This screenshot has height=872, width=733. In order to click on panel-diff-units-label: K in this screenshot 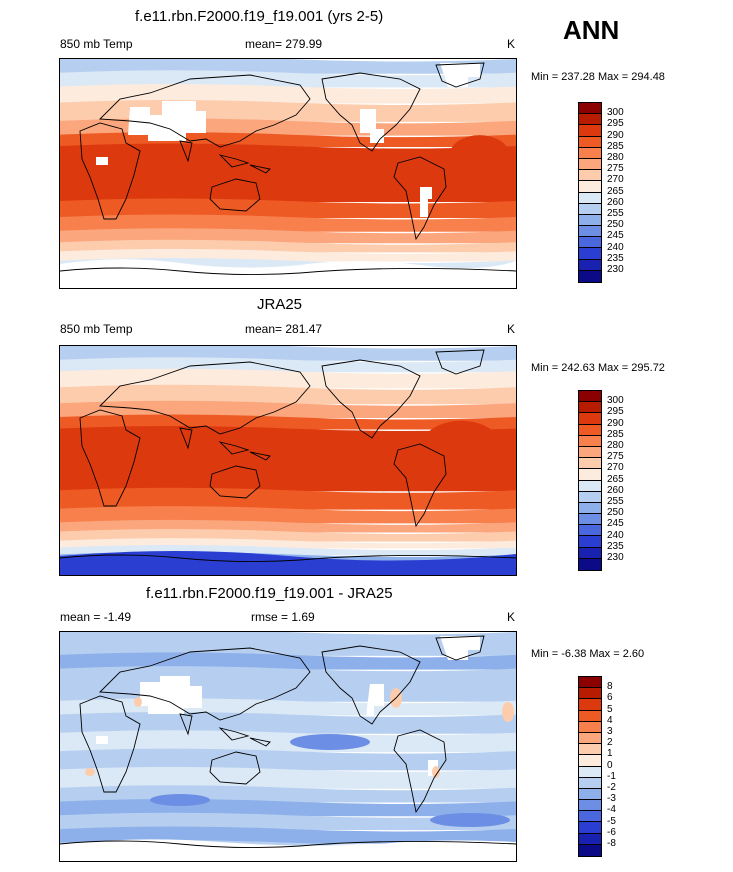, I will do `click(511, 617)`.